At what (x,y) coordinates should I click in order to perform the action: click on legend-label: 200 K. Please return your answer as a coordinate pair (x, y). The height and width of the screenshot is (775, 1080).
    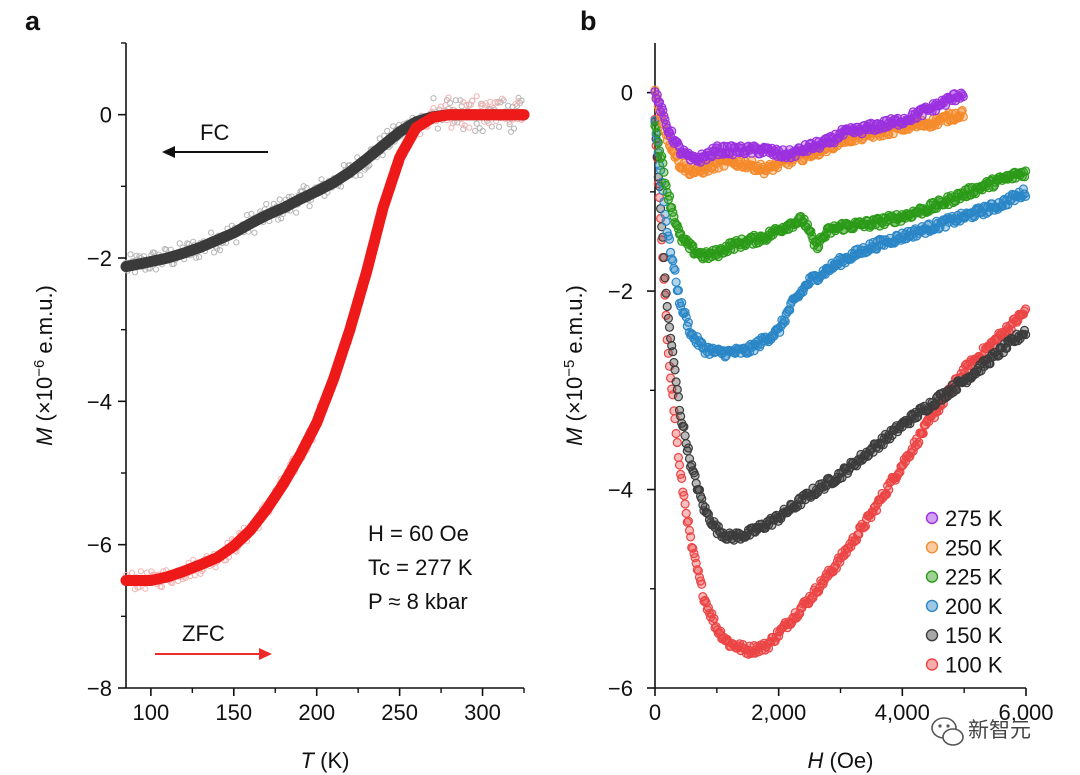
    Looking at the image, I should click on (974, 606).